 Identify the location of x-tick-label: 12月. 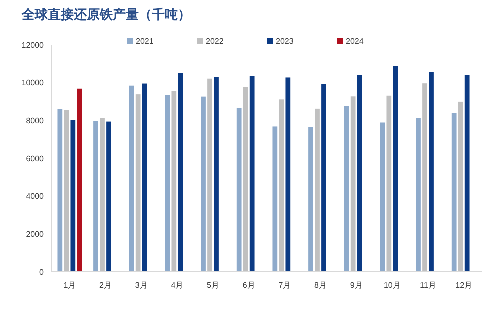
(464, 285).